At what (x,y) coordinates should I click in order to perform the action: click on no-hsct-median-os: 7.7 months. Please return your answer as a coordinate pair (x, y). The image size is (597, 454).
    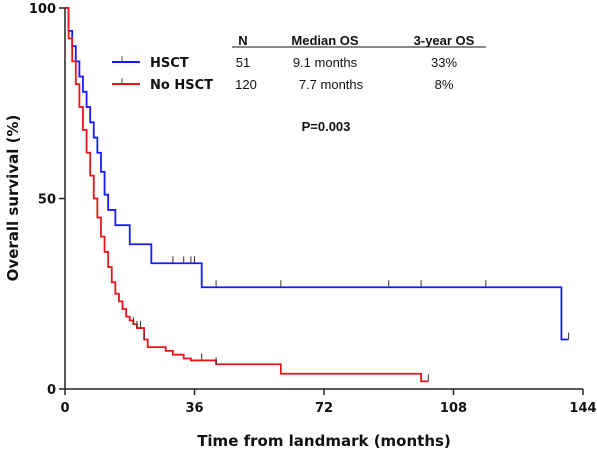
    Looking at the image, I should click on (331, 84).